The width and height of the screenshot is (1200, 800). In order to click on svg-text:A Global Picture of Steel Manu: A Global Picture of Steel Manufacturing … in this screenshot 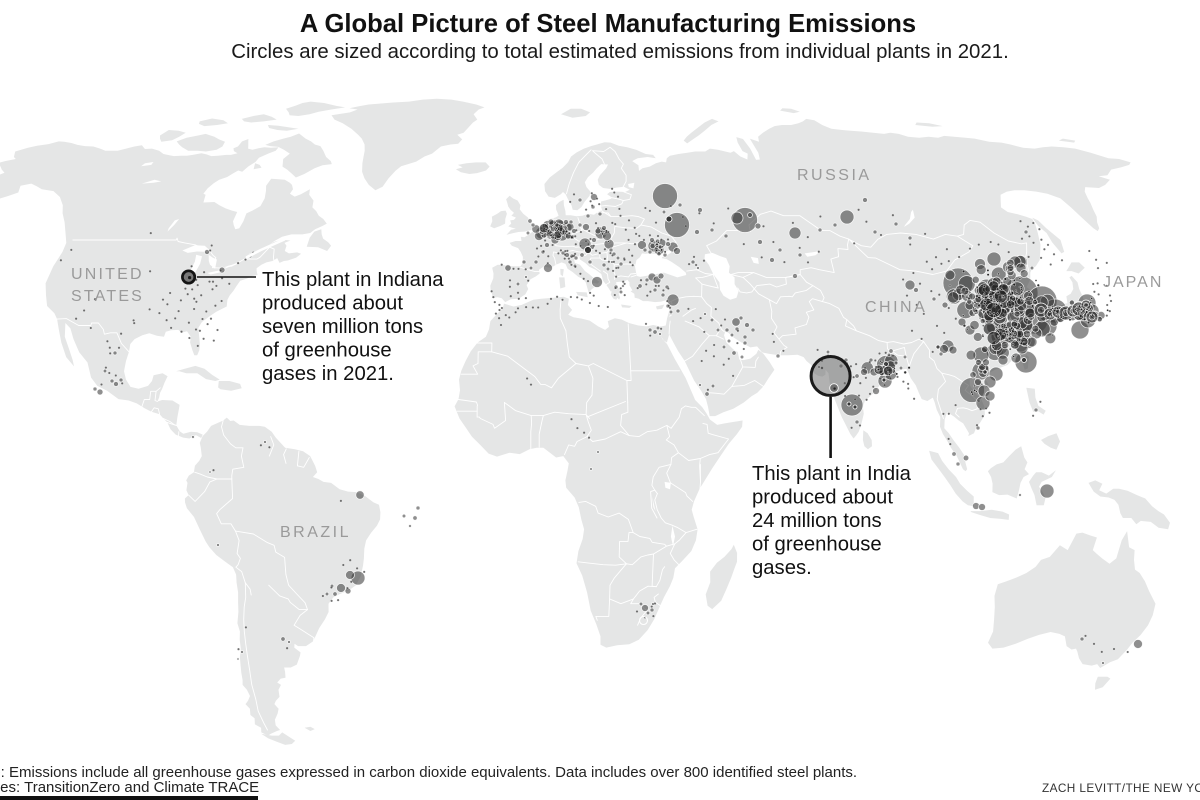, I will do `click(608, 24)`.